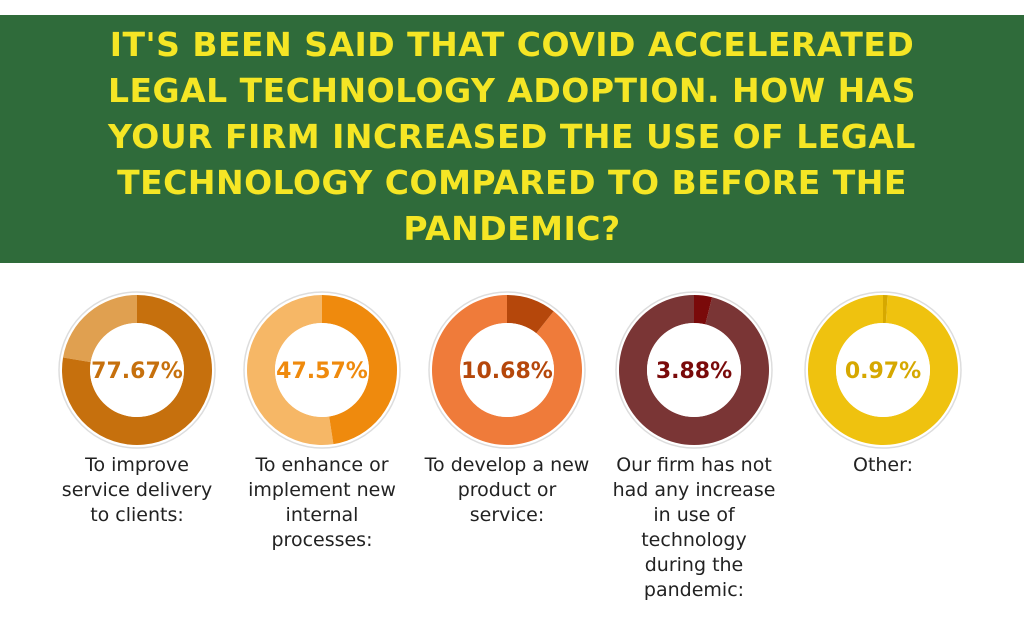 Image resolution: width=1024 pixels, height=618 pixels. What do you see at coordinates (137, 490) in the screenshot?
I see `category-label: To improve service delivery to clients:` at bounding box center [137, 490].